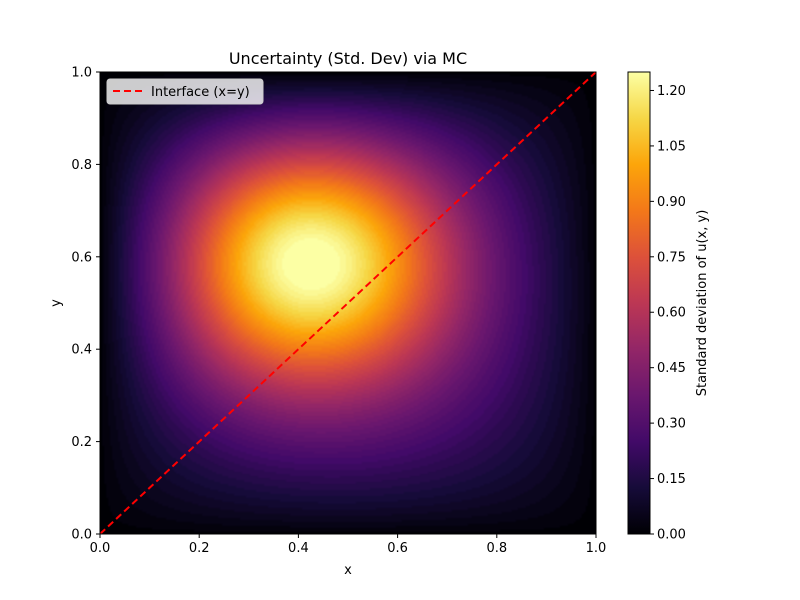 The image size is (800, 600). Describe the element at coordinates (671, 424) in the screenshot. I see `colorbar-tick-label: 0.30` at that location.